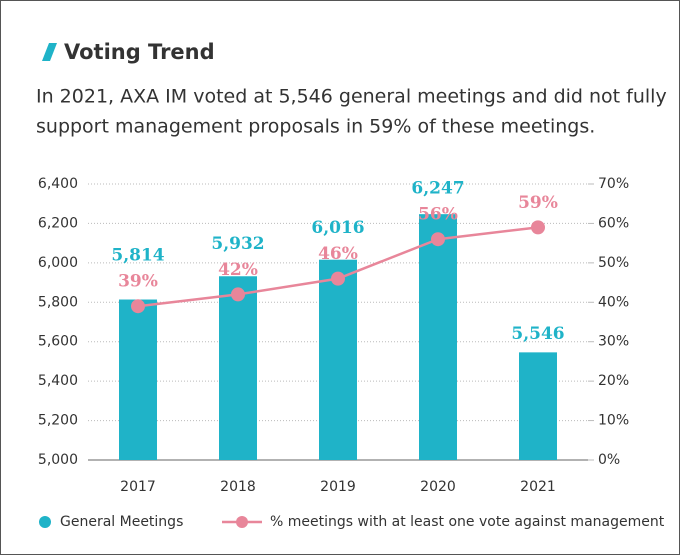 The image size is (680, 555). I want to click on y2-tick-label: 30%, so click(613, 342).